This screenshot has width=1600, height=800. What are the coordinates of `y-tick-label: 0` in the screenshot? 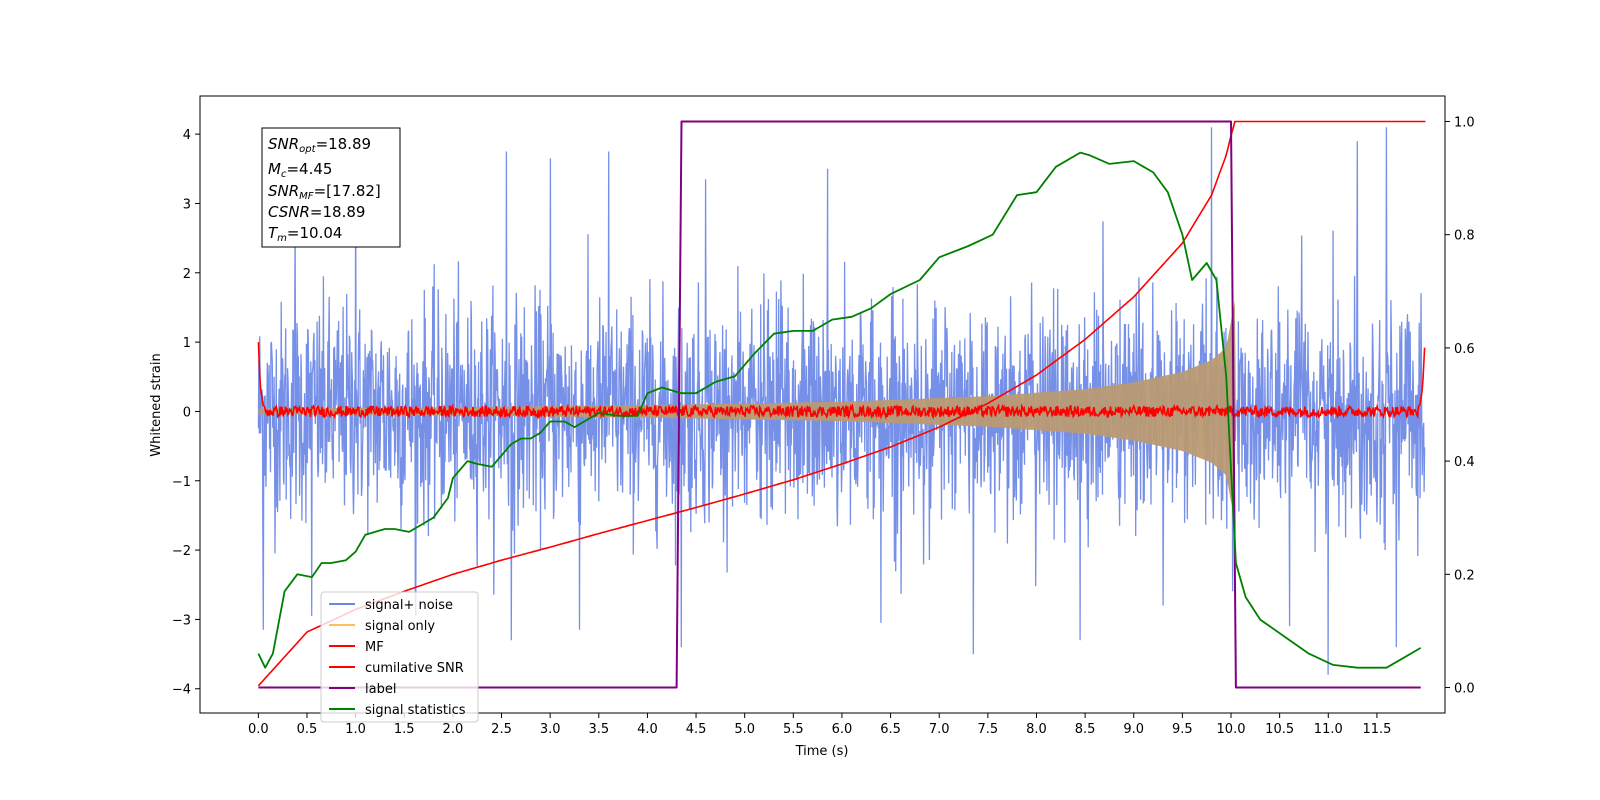 It's located at (187, 412).